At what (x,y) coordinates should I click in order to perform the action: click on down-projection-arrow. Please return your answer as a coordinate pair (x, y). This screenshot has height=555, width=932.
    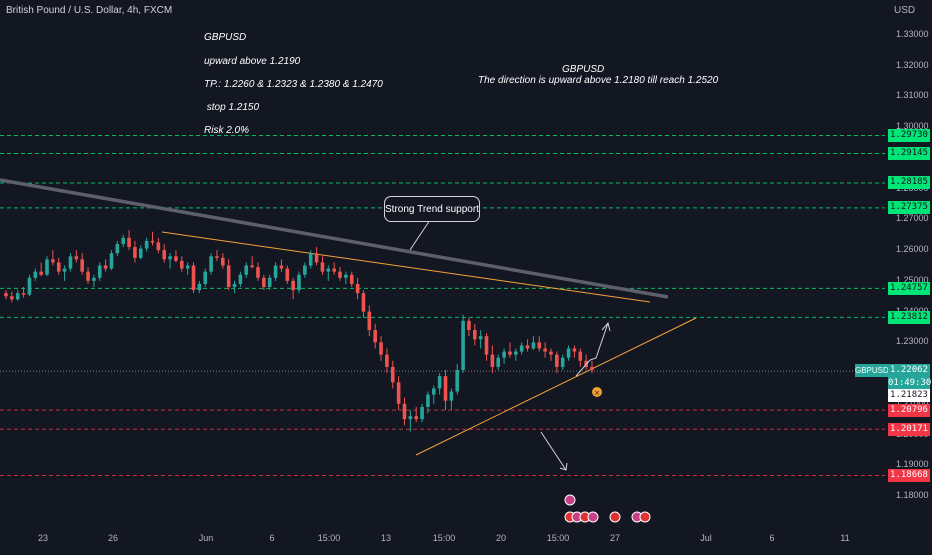
    Looking at the image, I should click on (553, 451).